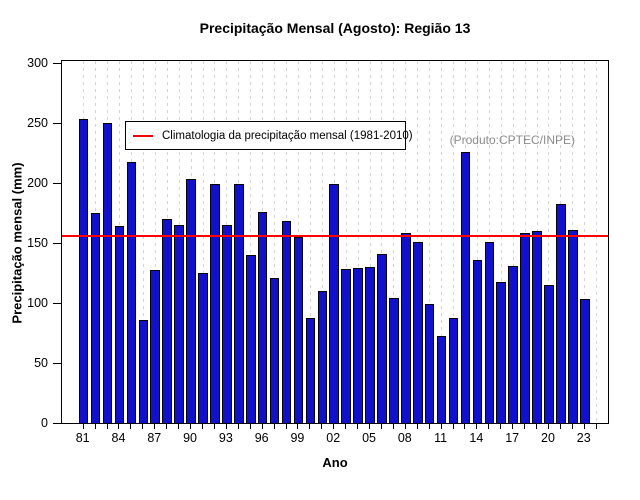  What do you see at coordinates (179, 323) in the screenshot?
I see `bar-1989` at bounding box center [179, 323].